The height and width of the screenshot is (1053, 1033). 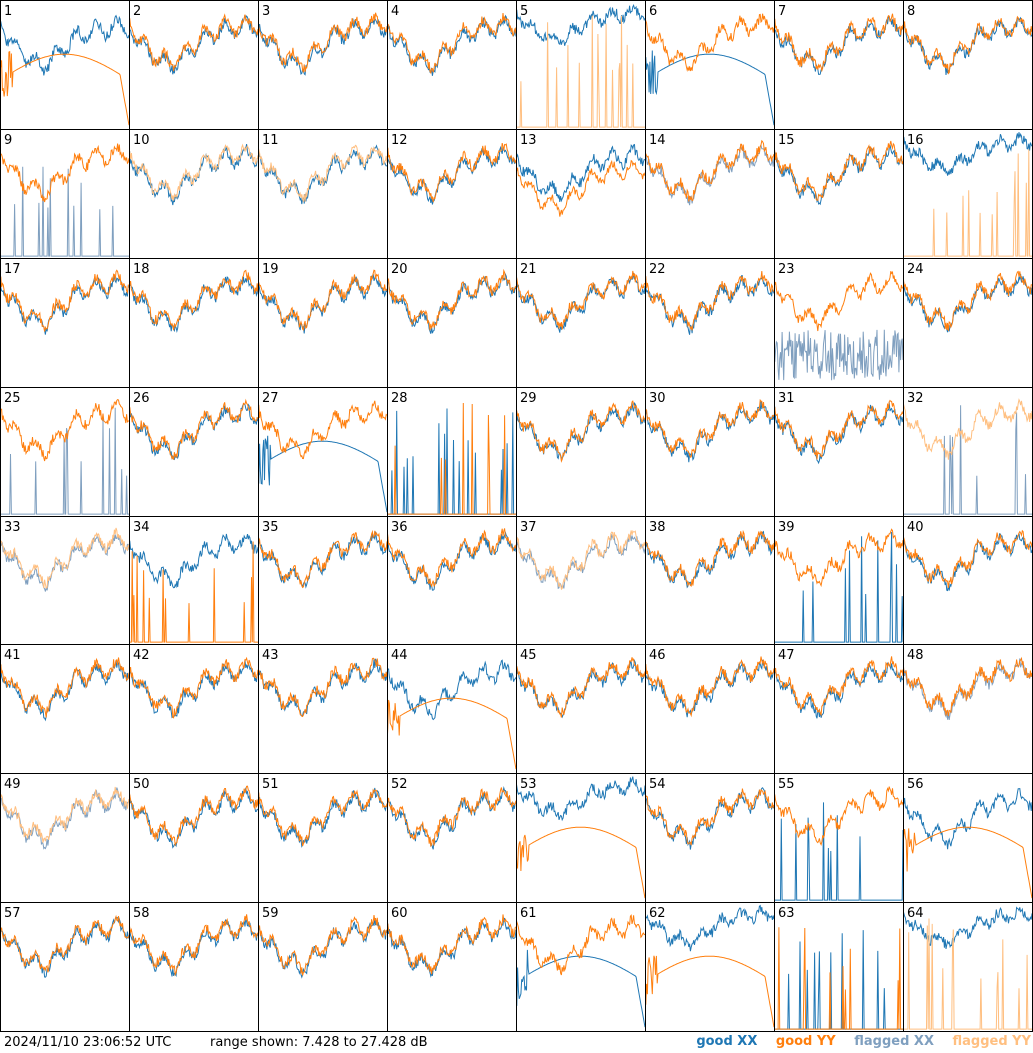 I want to click on panel-label: 33, so click(x=12, y=527).